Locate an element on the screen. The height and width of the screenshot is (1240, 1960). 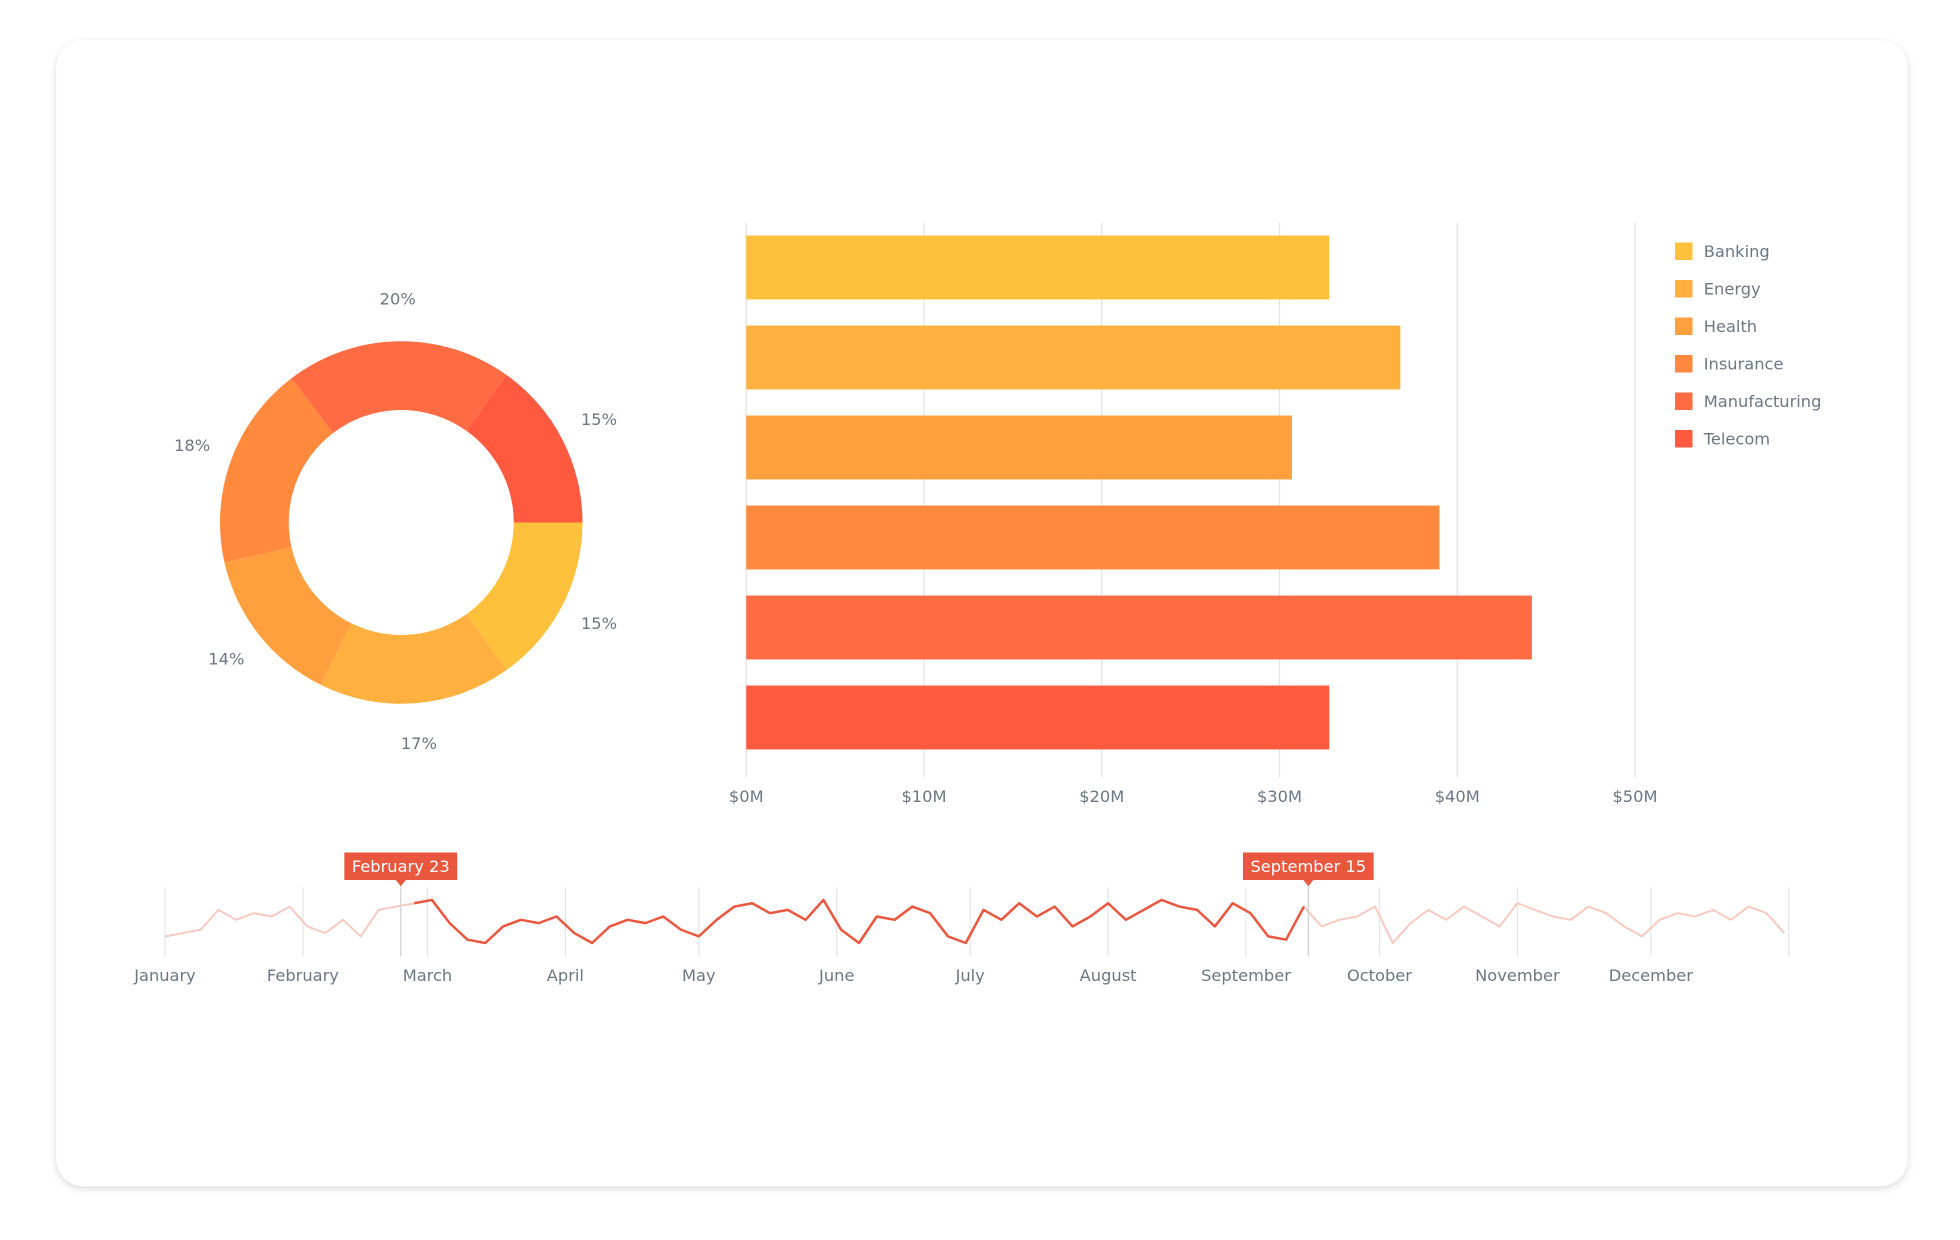
x-tick-label: January is located at coordinates (164, 975).